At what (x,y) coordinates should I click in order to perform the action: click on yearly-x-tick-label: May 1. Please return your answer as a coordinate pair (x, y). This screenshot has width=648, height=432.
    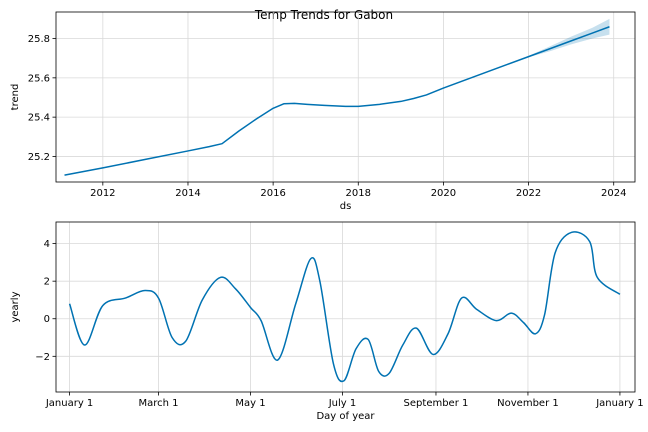
    Looking at the image, I should click on (250, 403).